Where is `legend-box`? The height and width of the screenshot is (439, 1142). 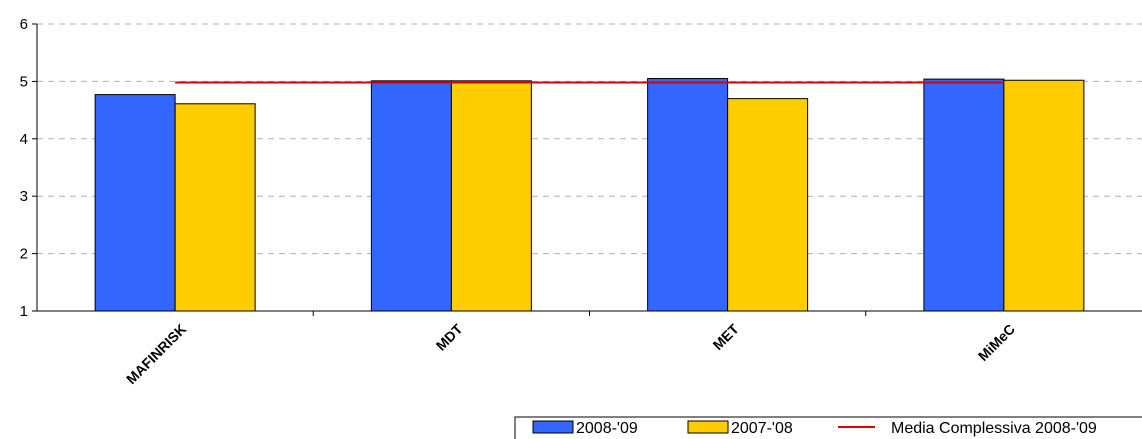
legend-box is located at coordinates (828, 427).